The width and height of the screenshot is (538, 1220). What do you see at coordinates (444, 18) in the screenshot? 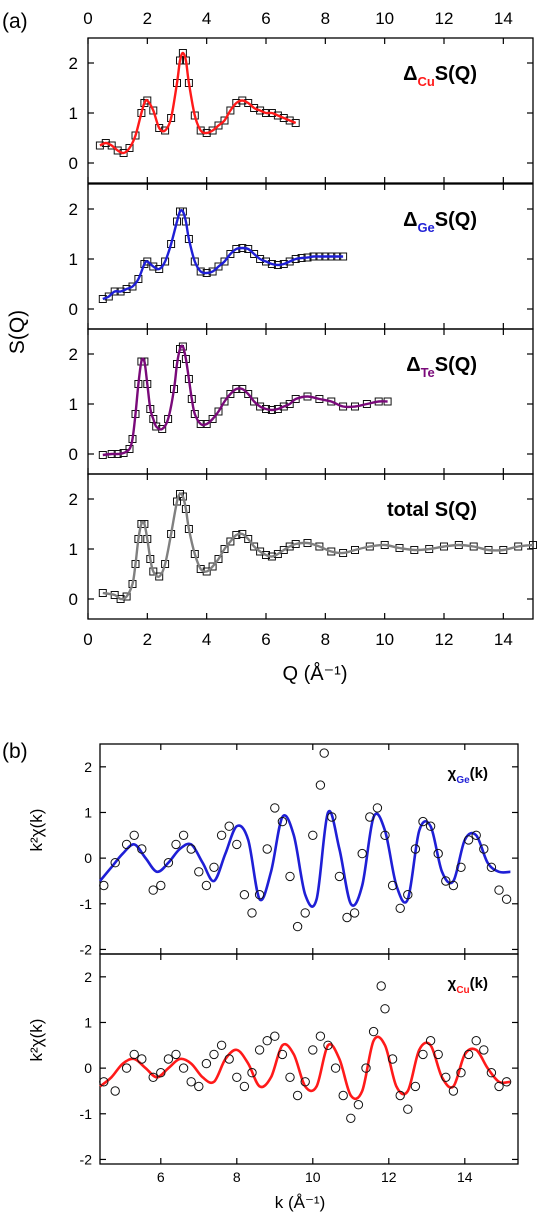
I see `panel-a-xtick-label-top: 12` at bounding box center [444, 18].